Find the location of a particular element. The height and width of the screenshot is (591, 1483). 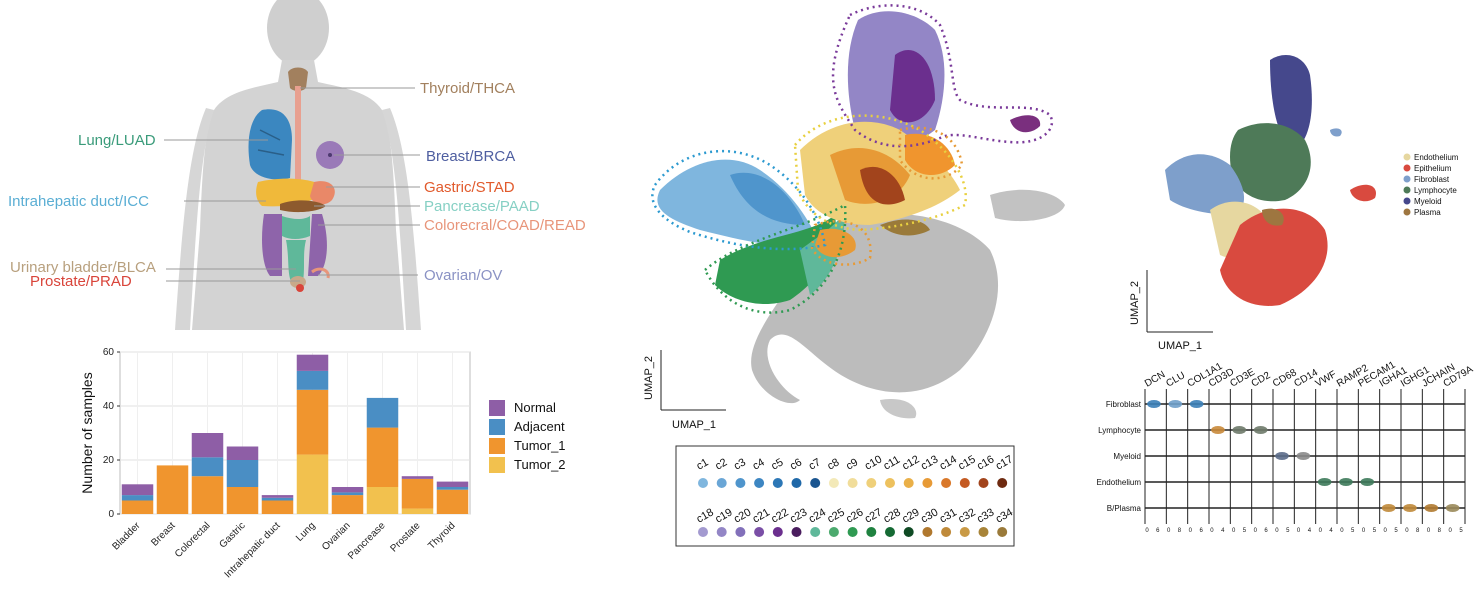

celltype-label: Endothelium is located at coordinates (1436, 157).